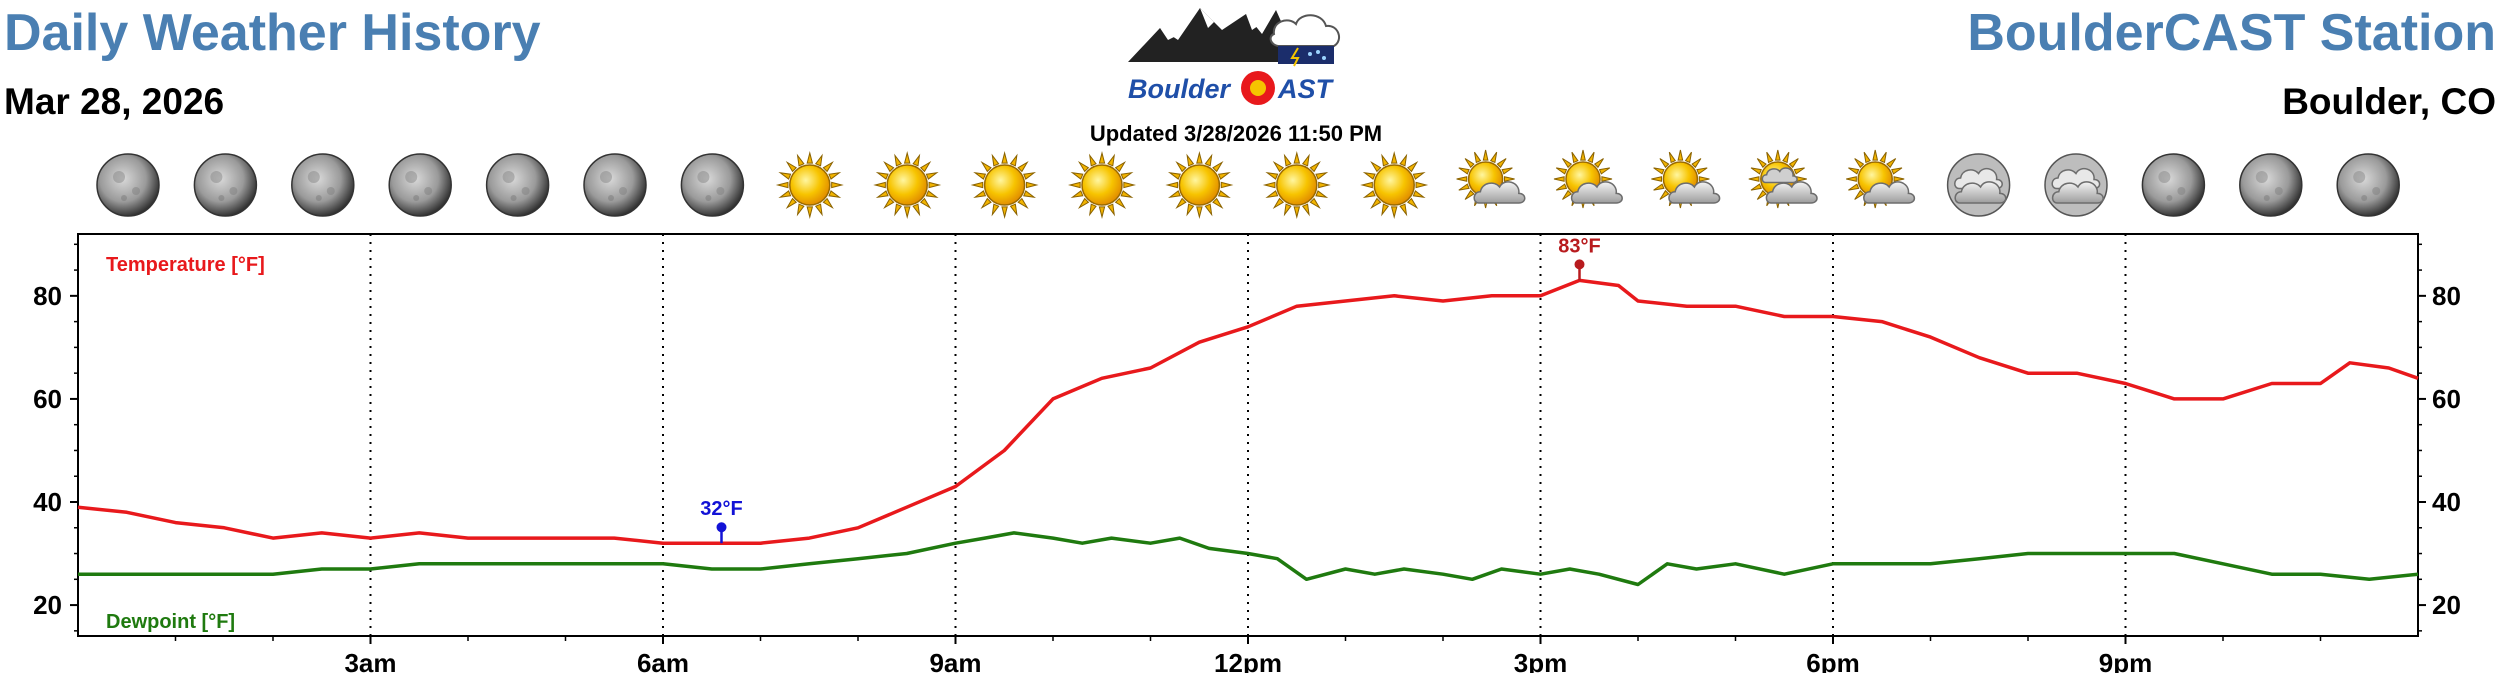  I want to click on bouldercast-logo: Boulder AST, so click(1234, 56).